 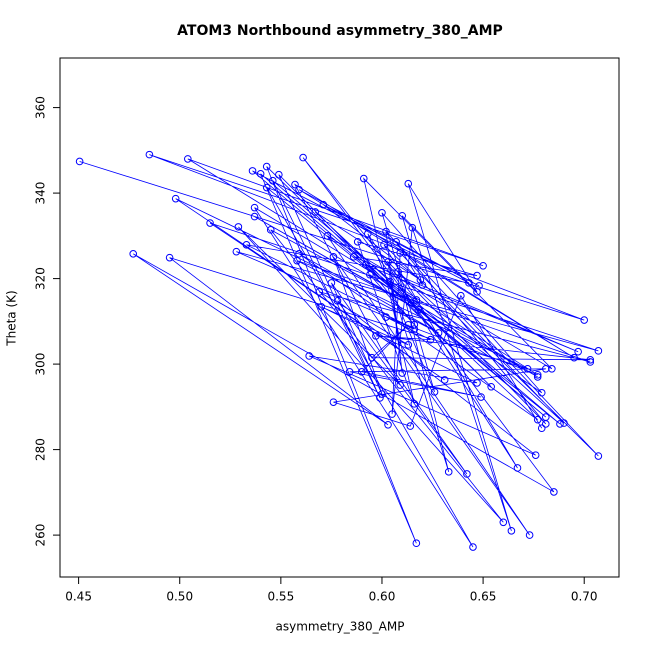 I want to click on x-tick-label: 0.70, so click(x=584, y=597).